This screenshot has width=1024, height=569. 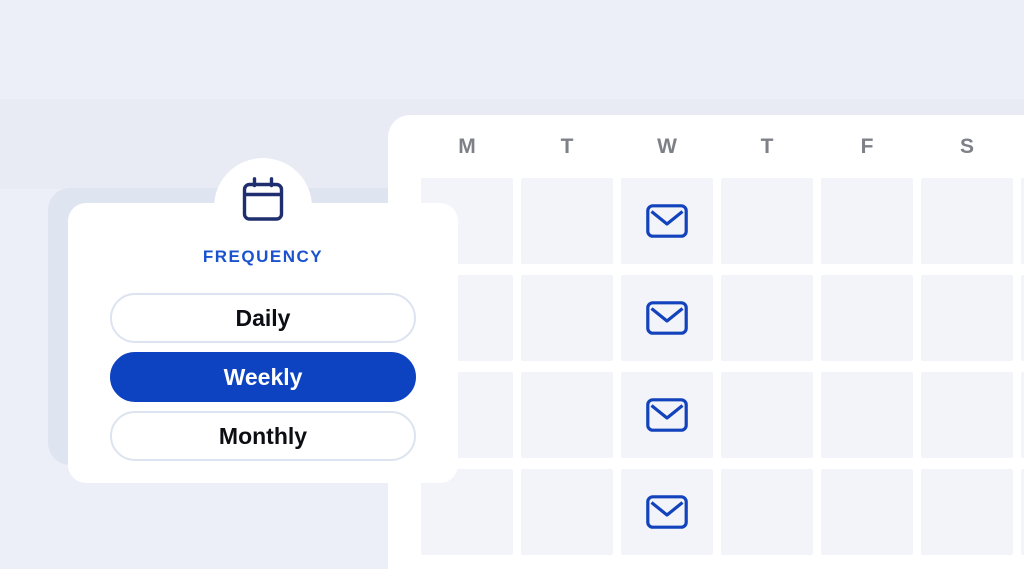 I want to click on day-header-2: W, so click(x=667, y=146).